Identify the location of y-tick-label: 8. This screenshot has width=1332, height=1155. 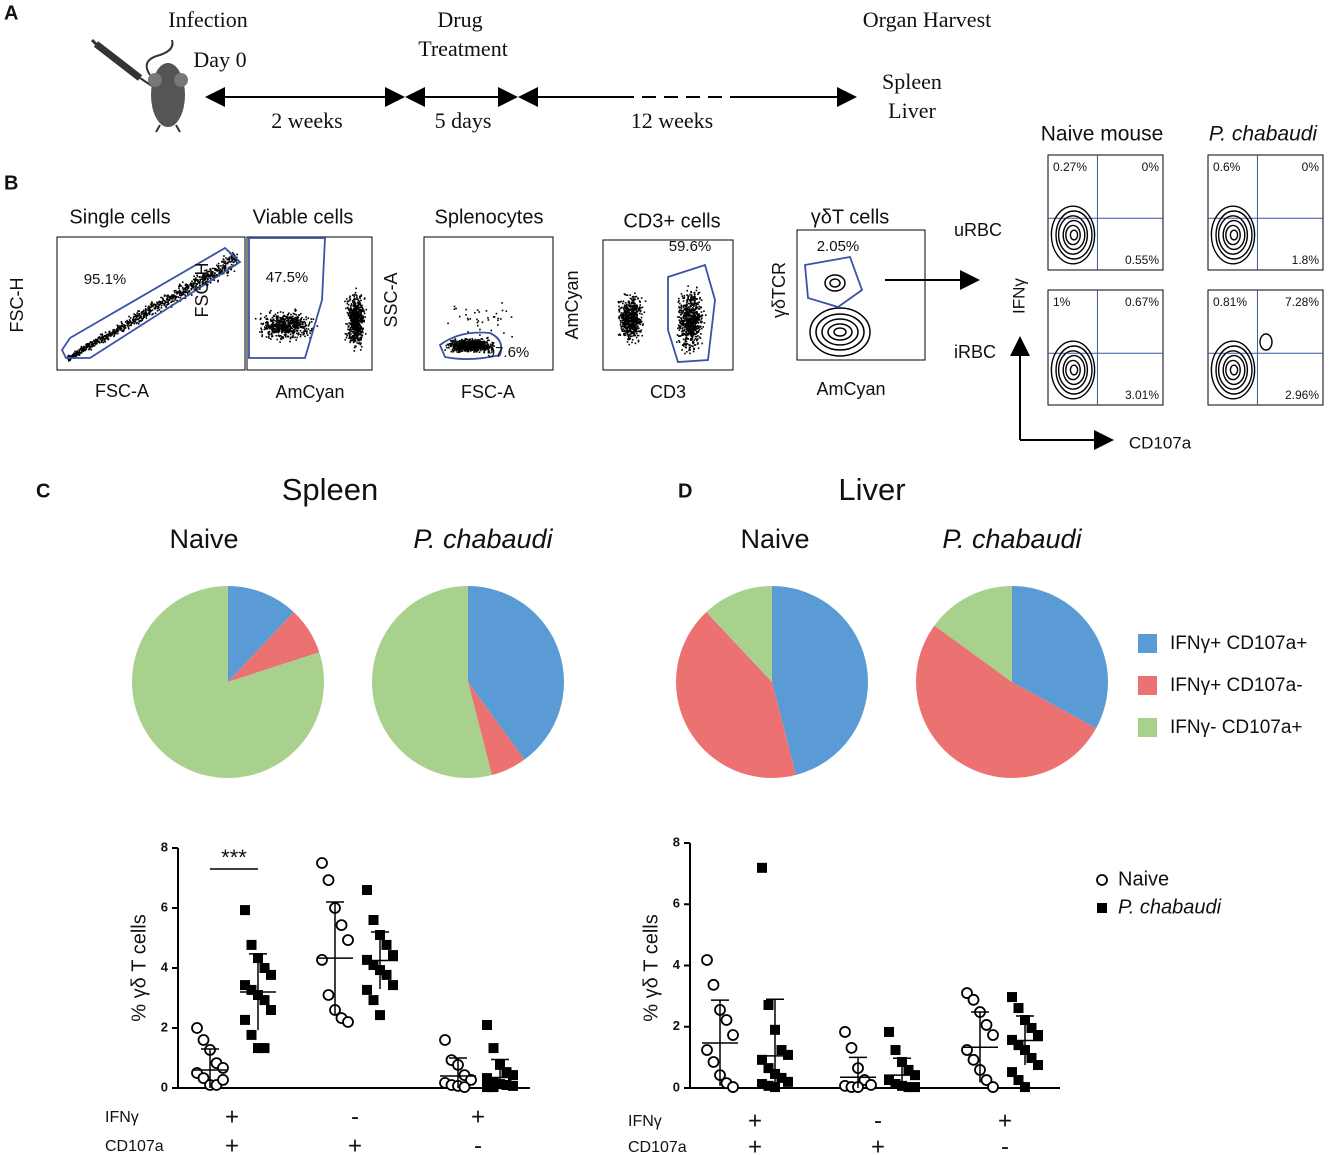
(164, 846).